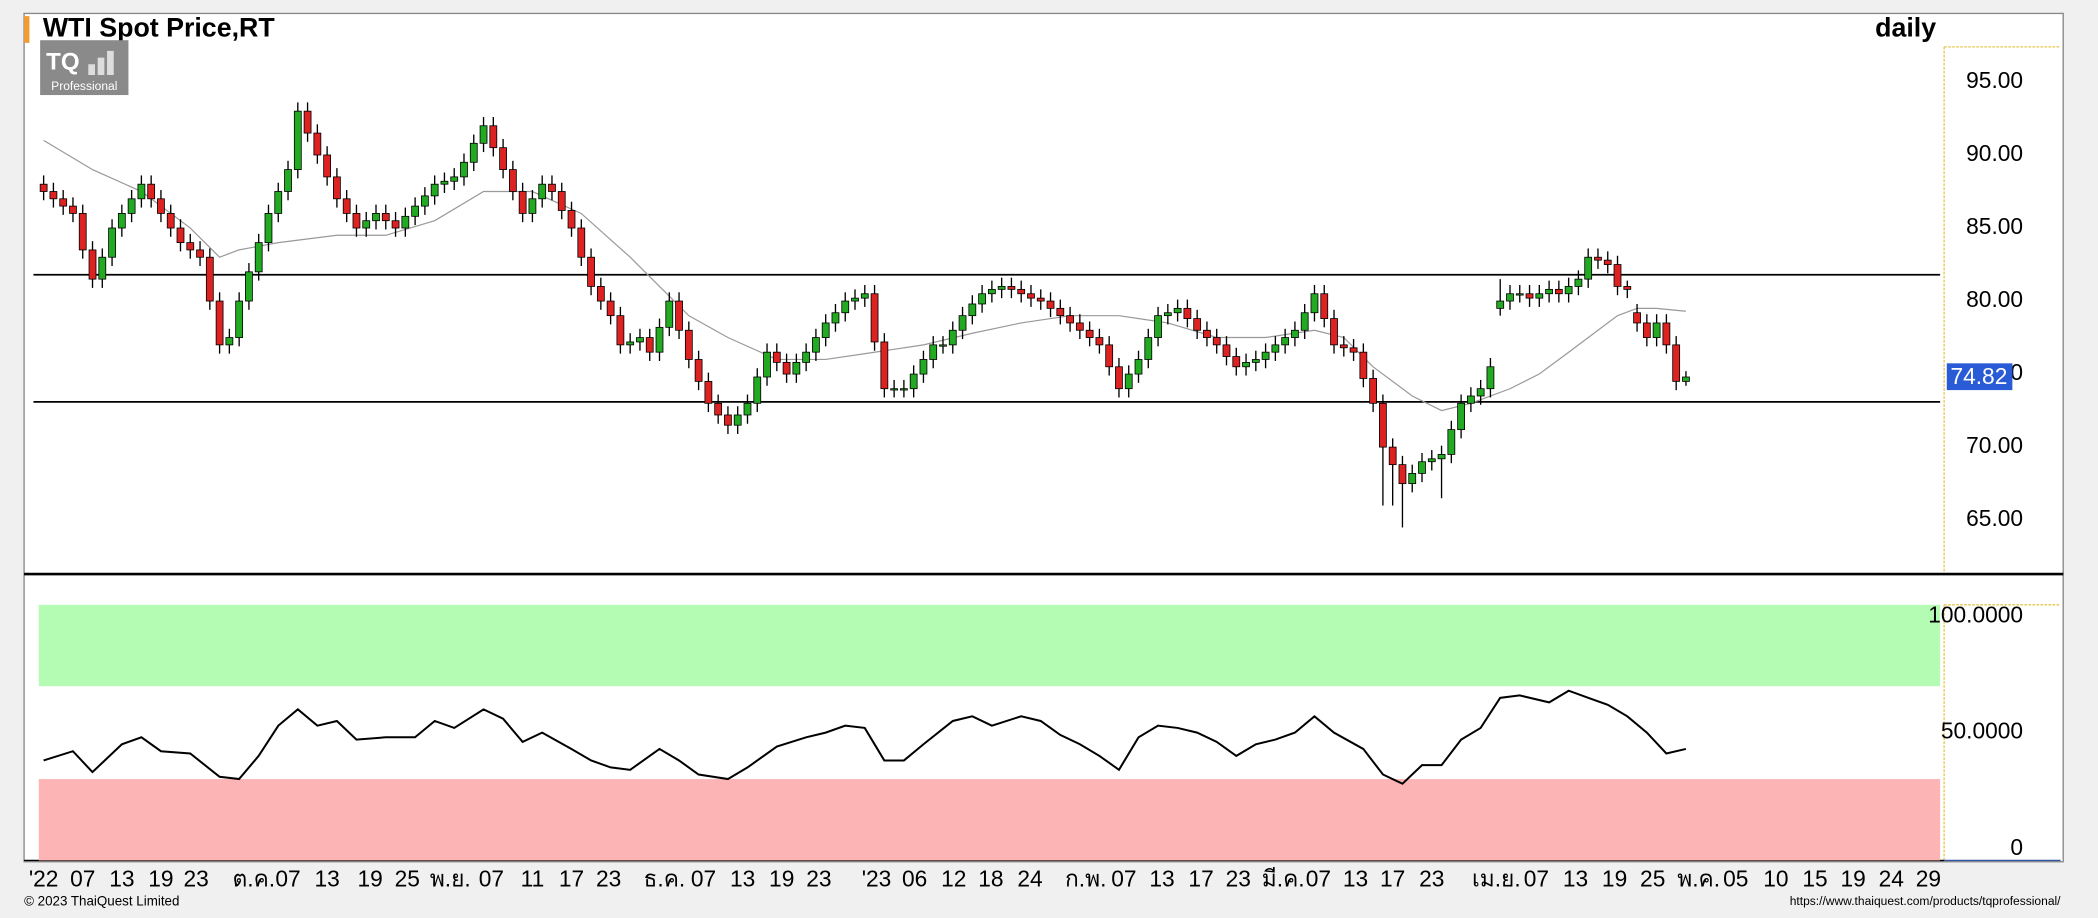  What do you see at coordinates (1283, 878) in the screenshot?
I see `x-tick-label: มี.ค.` at bounding box center [1283, 878].